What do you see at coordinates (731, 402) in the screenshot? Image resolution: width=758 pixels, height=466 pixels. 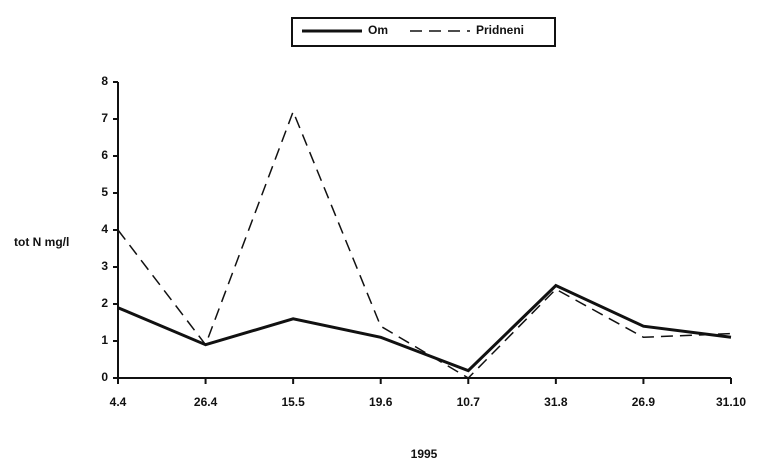 I see `x-tick-label: 31.10` at bounding box center [731, 402].